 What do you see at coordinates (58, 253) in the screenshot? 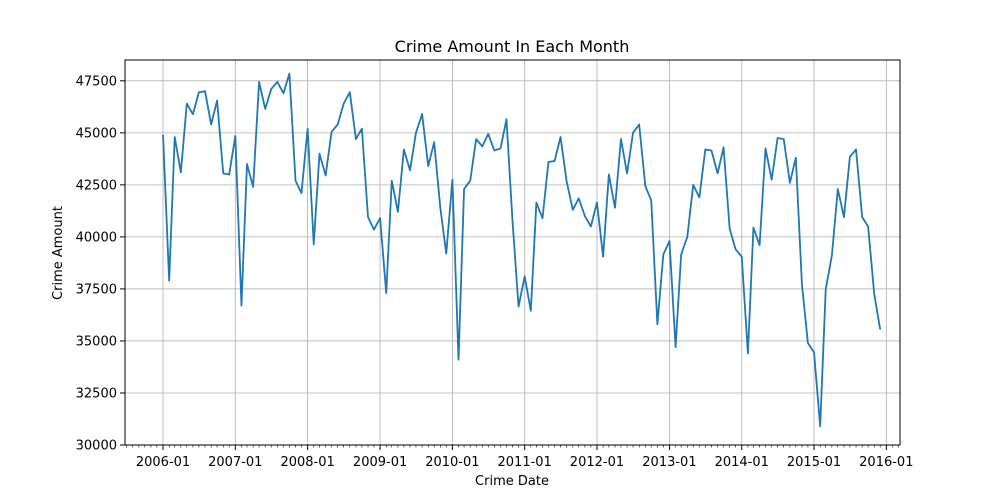
I see `y-axis-label: Crime Amount` at bounding box center [58, 253].